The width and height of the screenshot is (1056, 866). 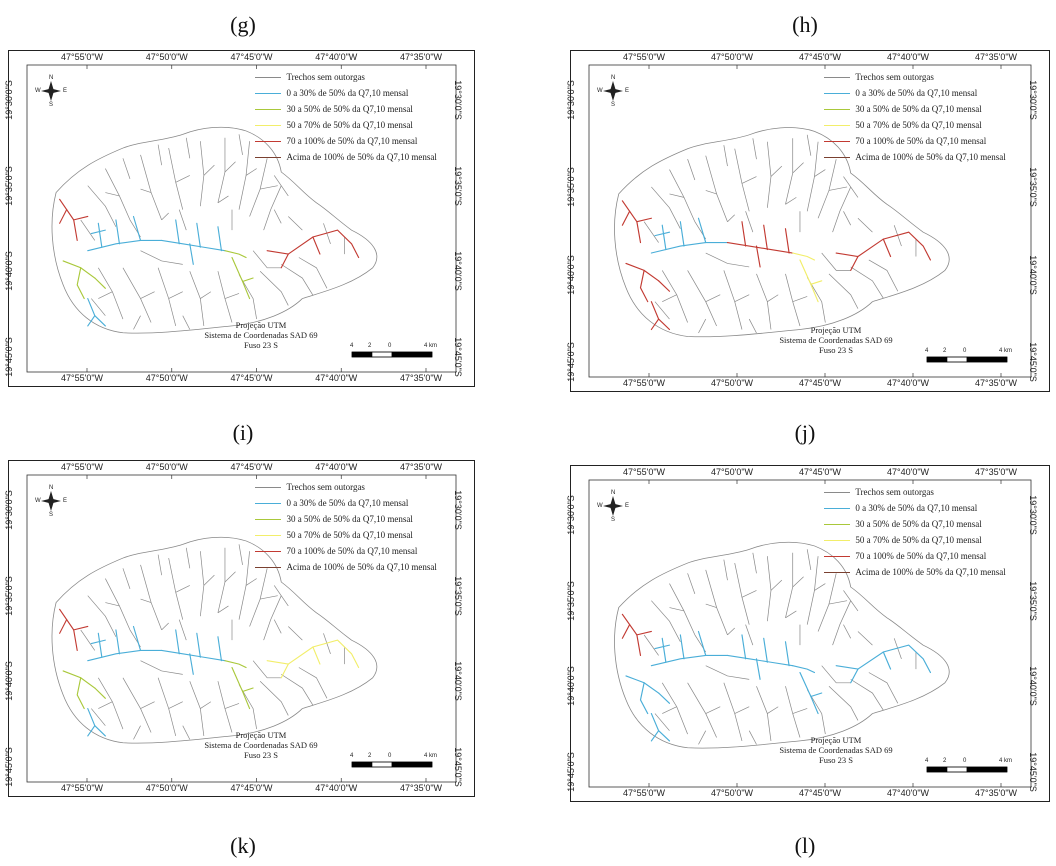 I want to click on lon-label: 47°45'0"W, so click(x=820, y=57).